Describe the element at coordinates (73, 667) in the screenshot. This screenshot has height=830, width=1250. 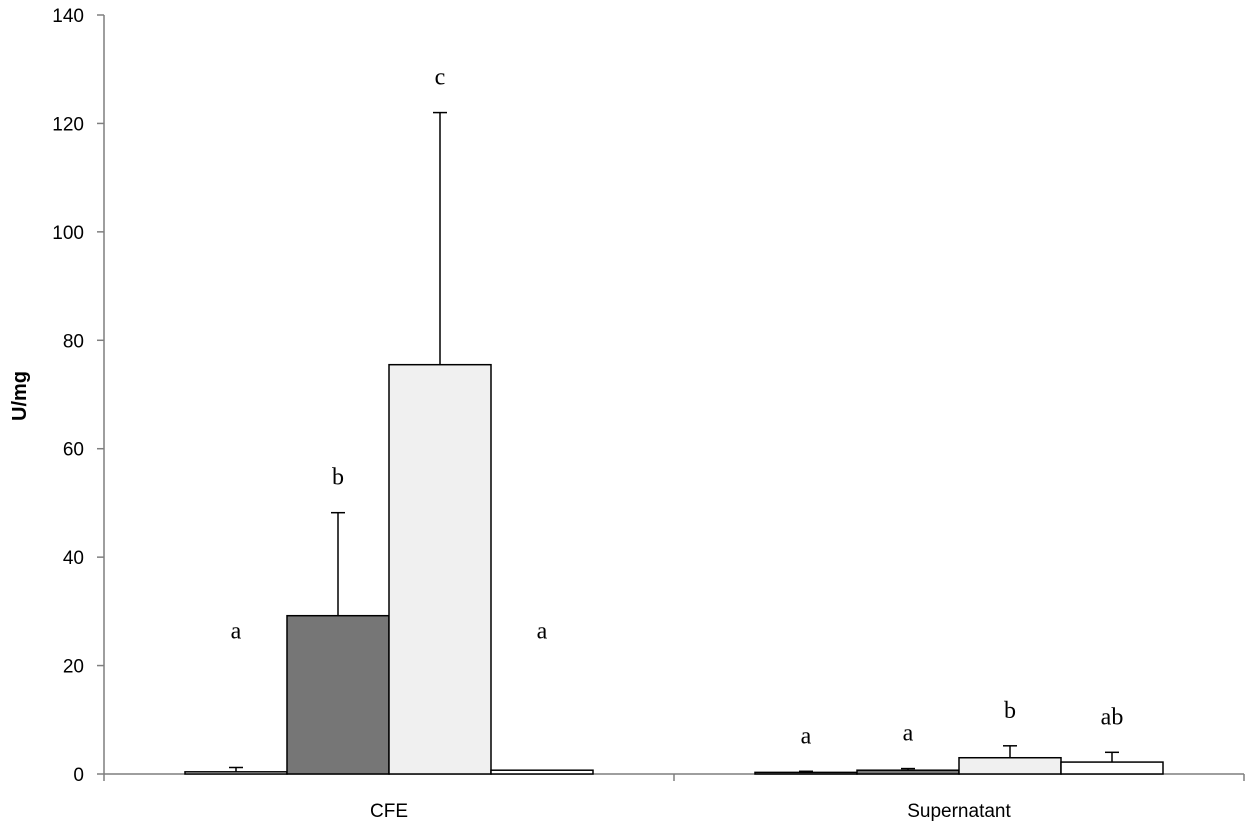
I see `y-tick-label: 20` at that location.